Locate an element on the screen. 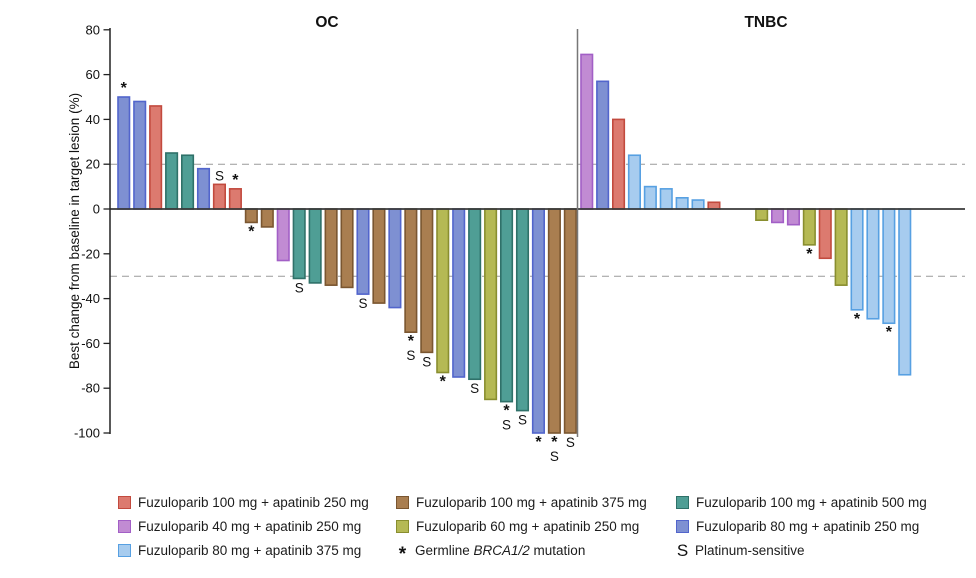 Image resolution: width=976 pixels, height=578 pixels. legend-swatch-f100a375 is located at coordinates (402, 502).